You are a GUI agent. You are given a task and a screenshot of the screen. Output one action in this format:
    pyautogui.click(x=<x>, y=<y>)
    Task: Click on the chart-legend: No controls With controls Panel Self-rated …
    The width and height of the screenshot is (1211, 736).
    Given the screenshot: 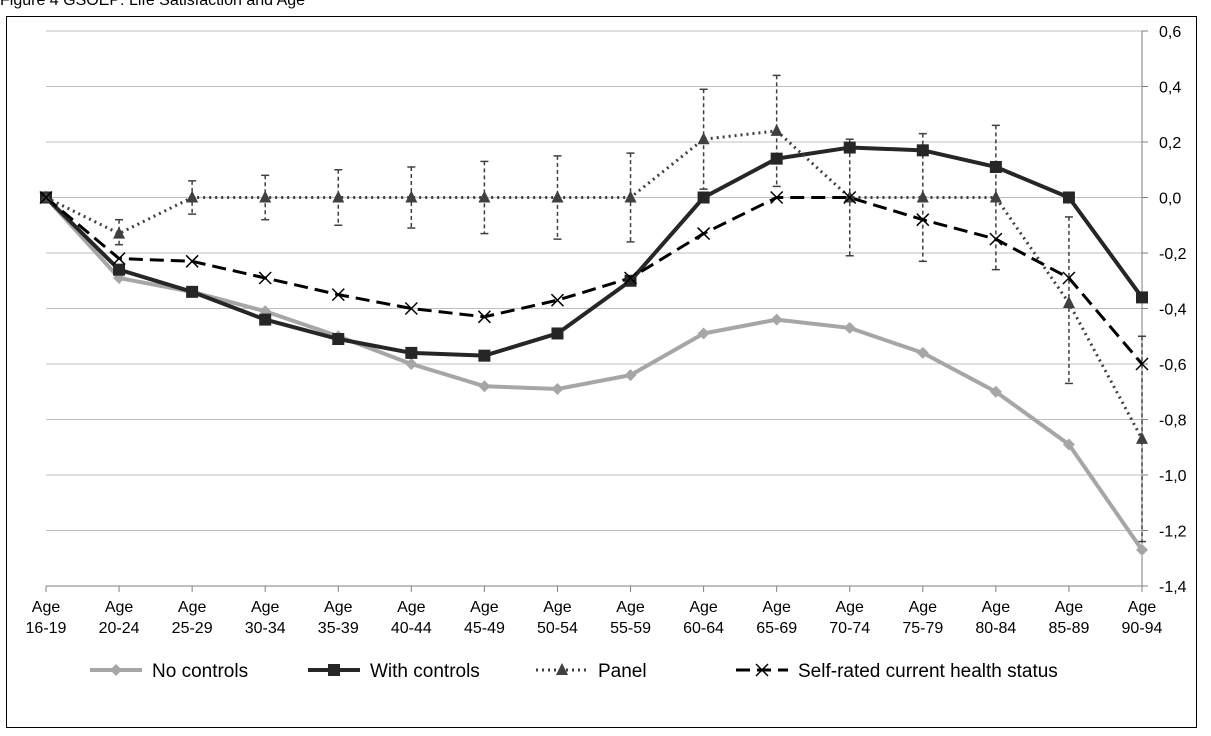 What is the action you would take?
    pyautogui.click(x=574, y=671)
    